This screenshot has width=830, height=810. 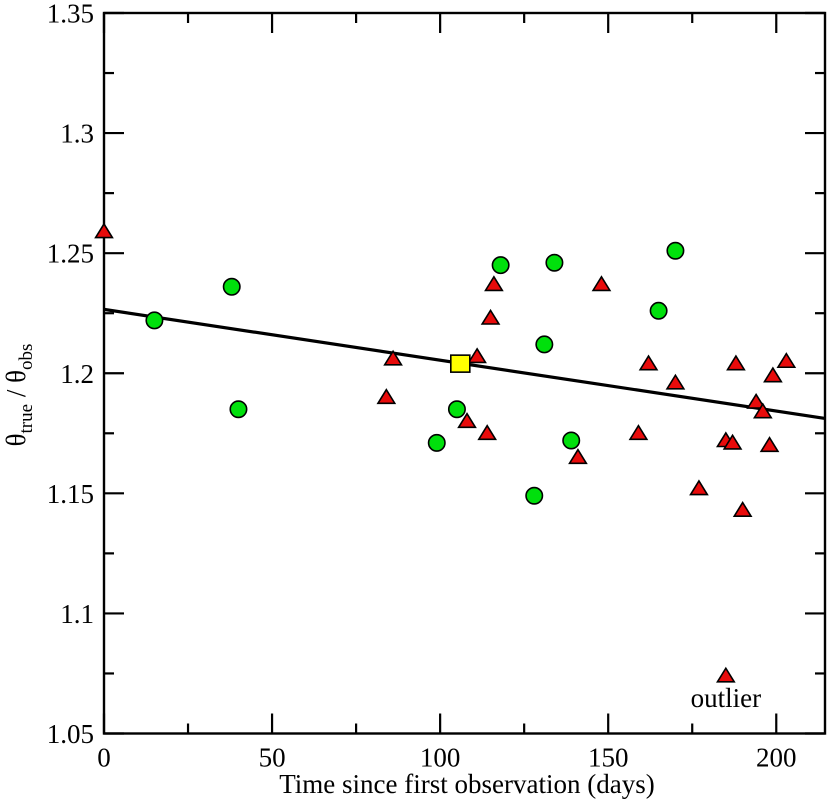 What do you see at coordinates (460, 363) in the screenshot?
I see `data-point-square` at bounding box center [460, 363].